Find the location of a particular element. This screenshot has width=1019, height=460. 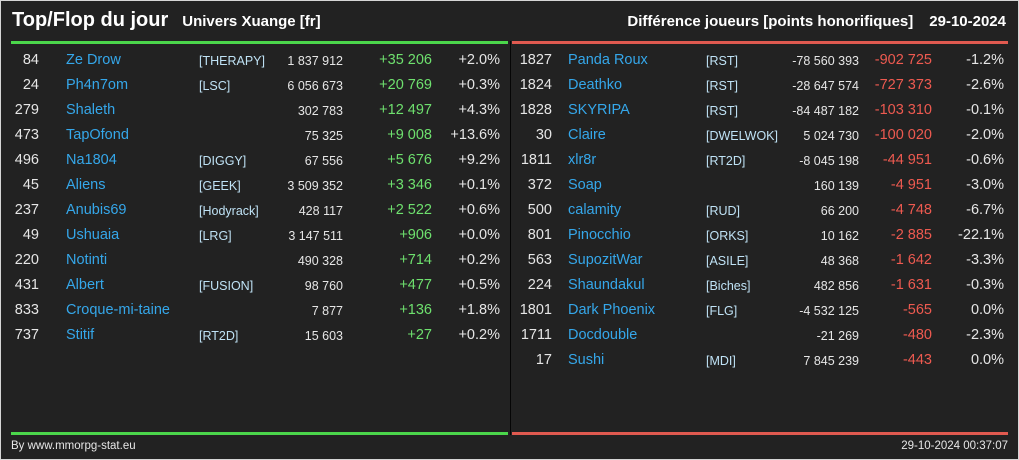

player-rank: 84 is located at coordinates (30, 60).